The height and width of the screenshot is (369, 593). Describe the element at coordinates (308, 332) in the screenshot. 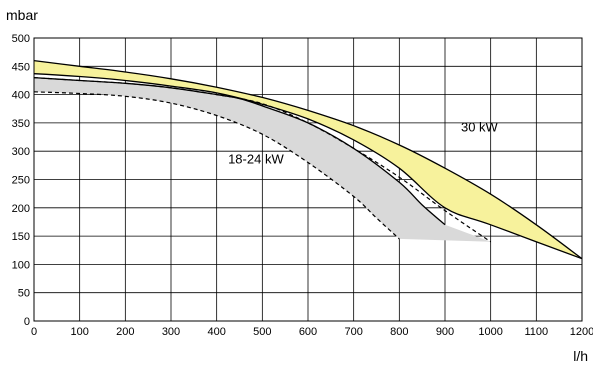

I see `x-tick-label: 600` at that location.